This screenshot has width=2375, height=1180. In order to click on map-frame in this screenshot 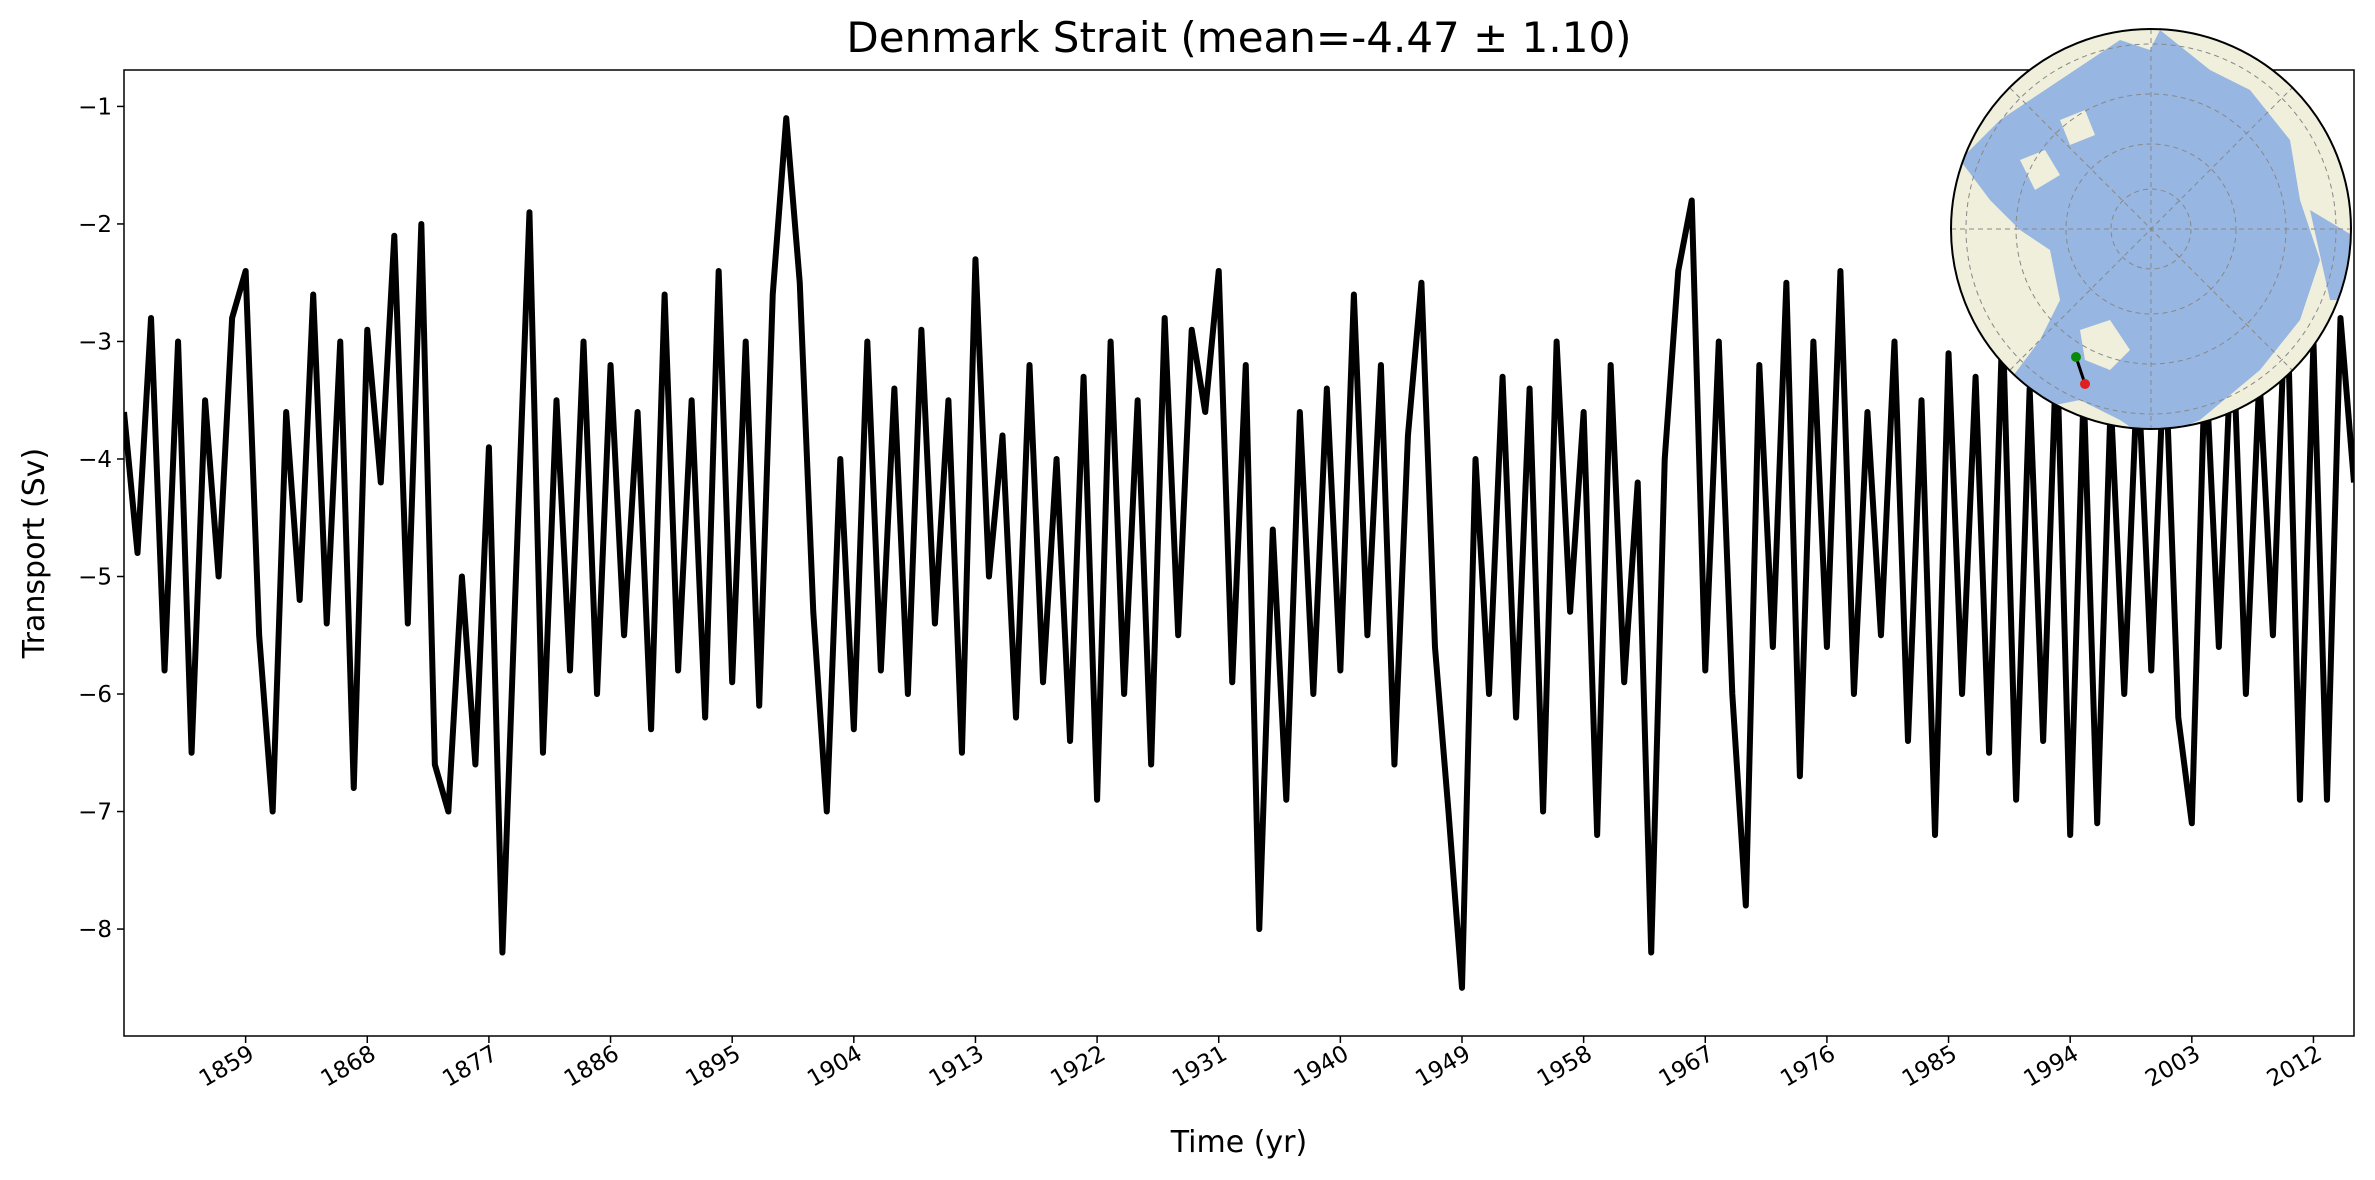, I will do `click(2151, 229)`.